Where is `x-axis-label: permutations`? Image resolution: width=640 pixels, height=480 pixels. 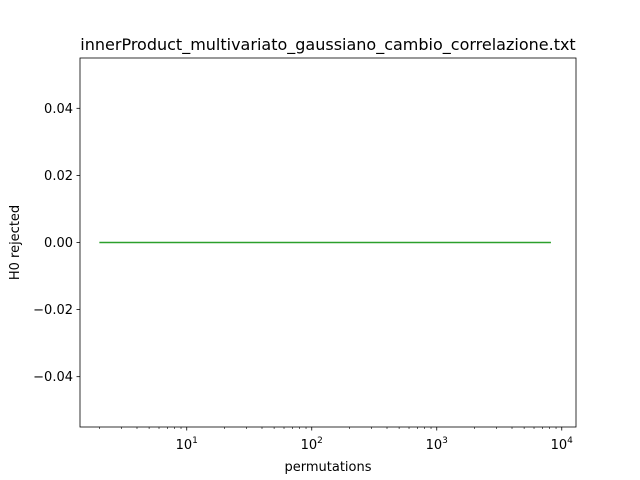 x-axis-label: permutations is located at coordinates (327, 467).